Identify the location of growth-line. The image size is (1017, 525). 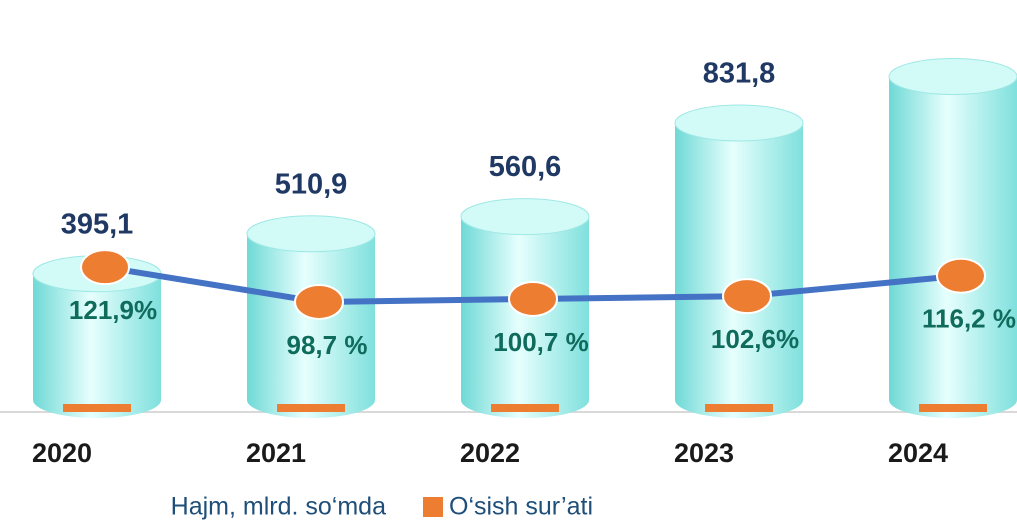
(533, 284).